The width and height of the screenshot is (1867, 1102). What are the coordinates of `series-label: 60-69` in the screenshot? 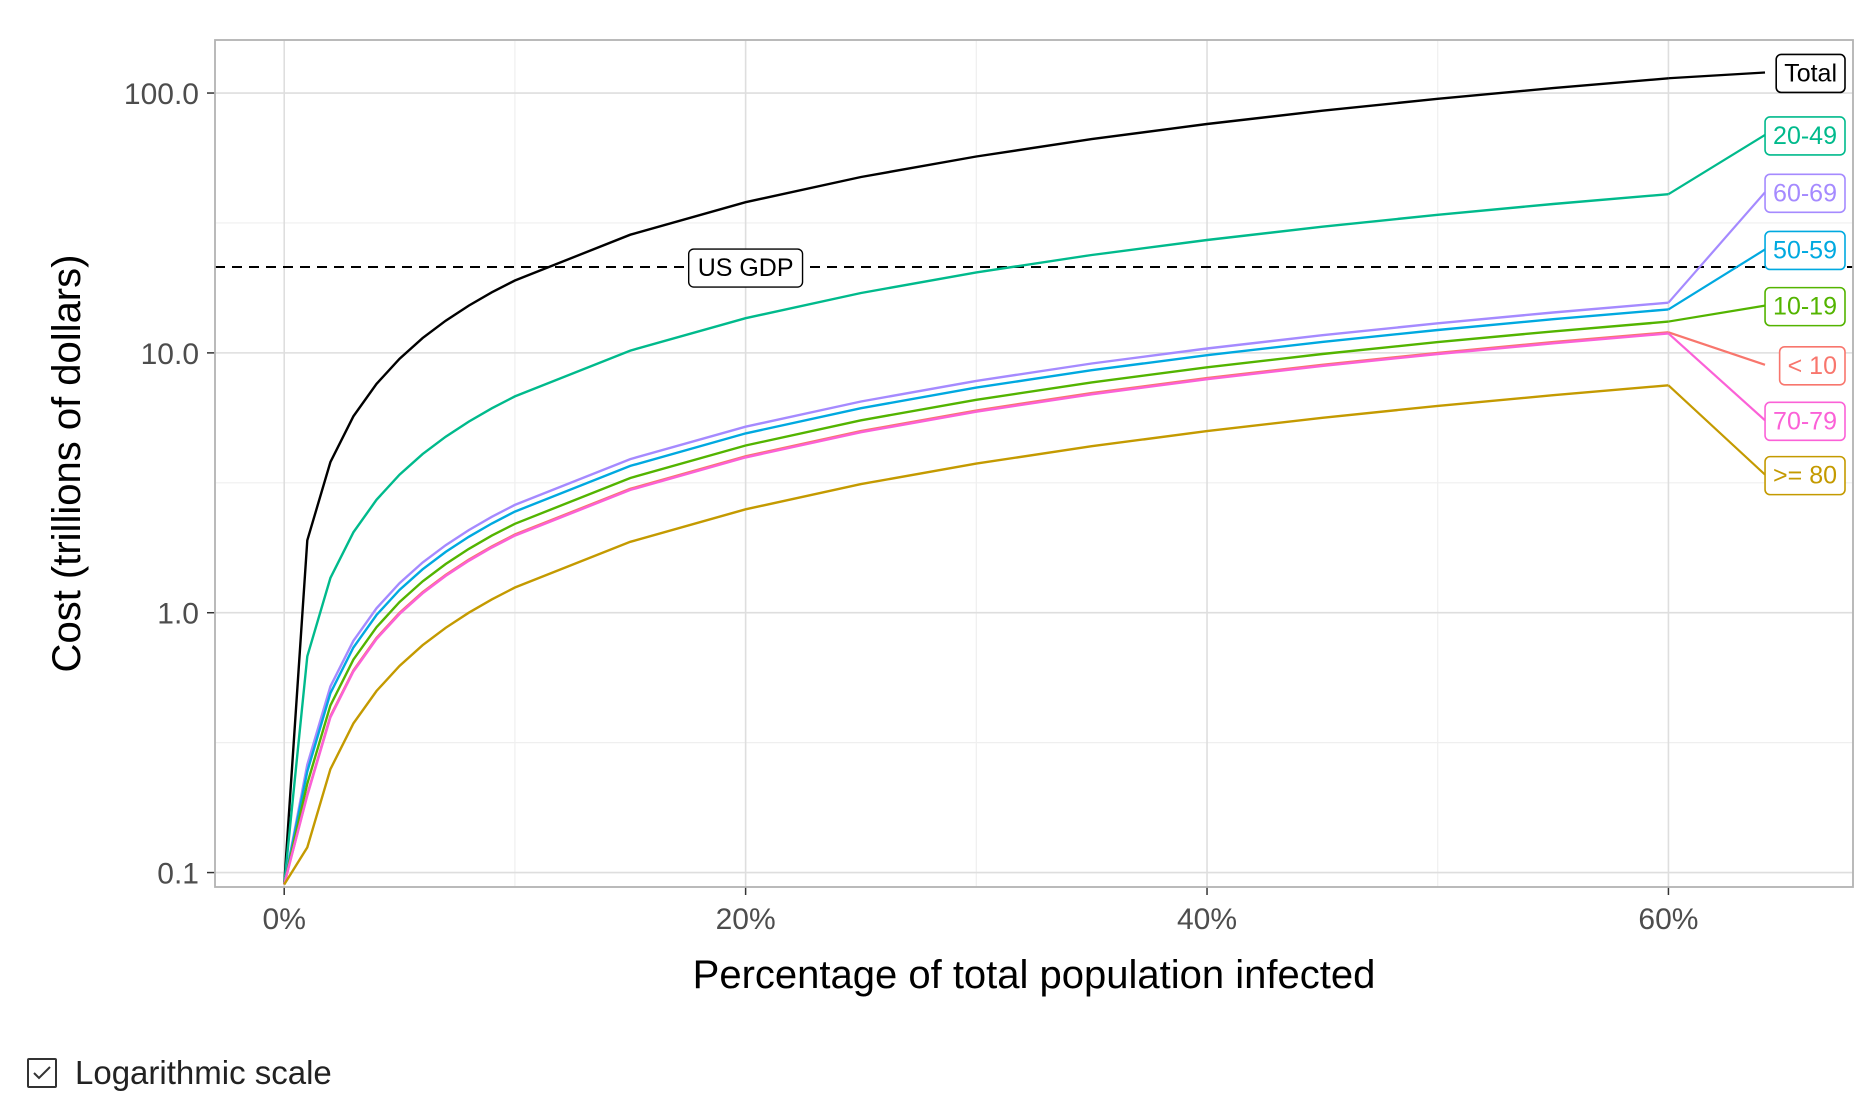 It's located at (1805, 193).